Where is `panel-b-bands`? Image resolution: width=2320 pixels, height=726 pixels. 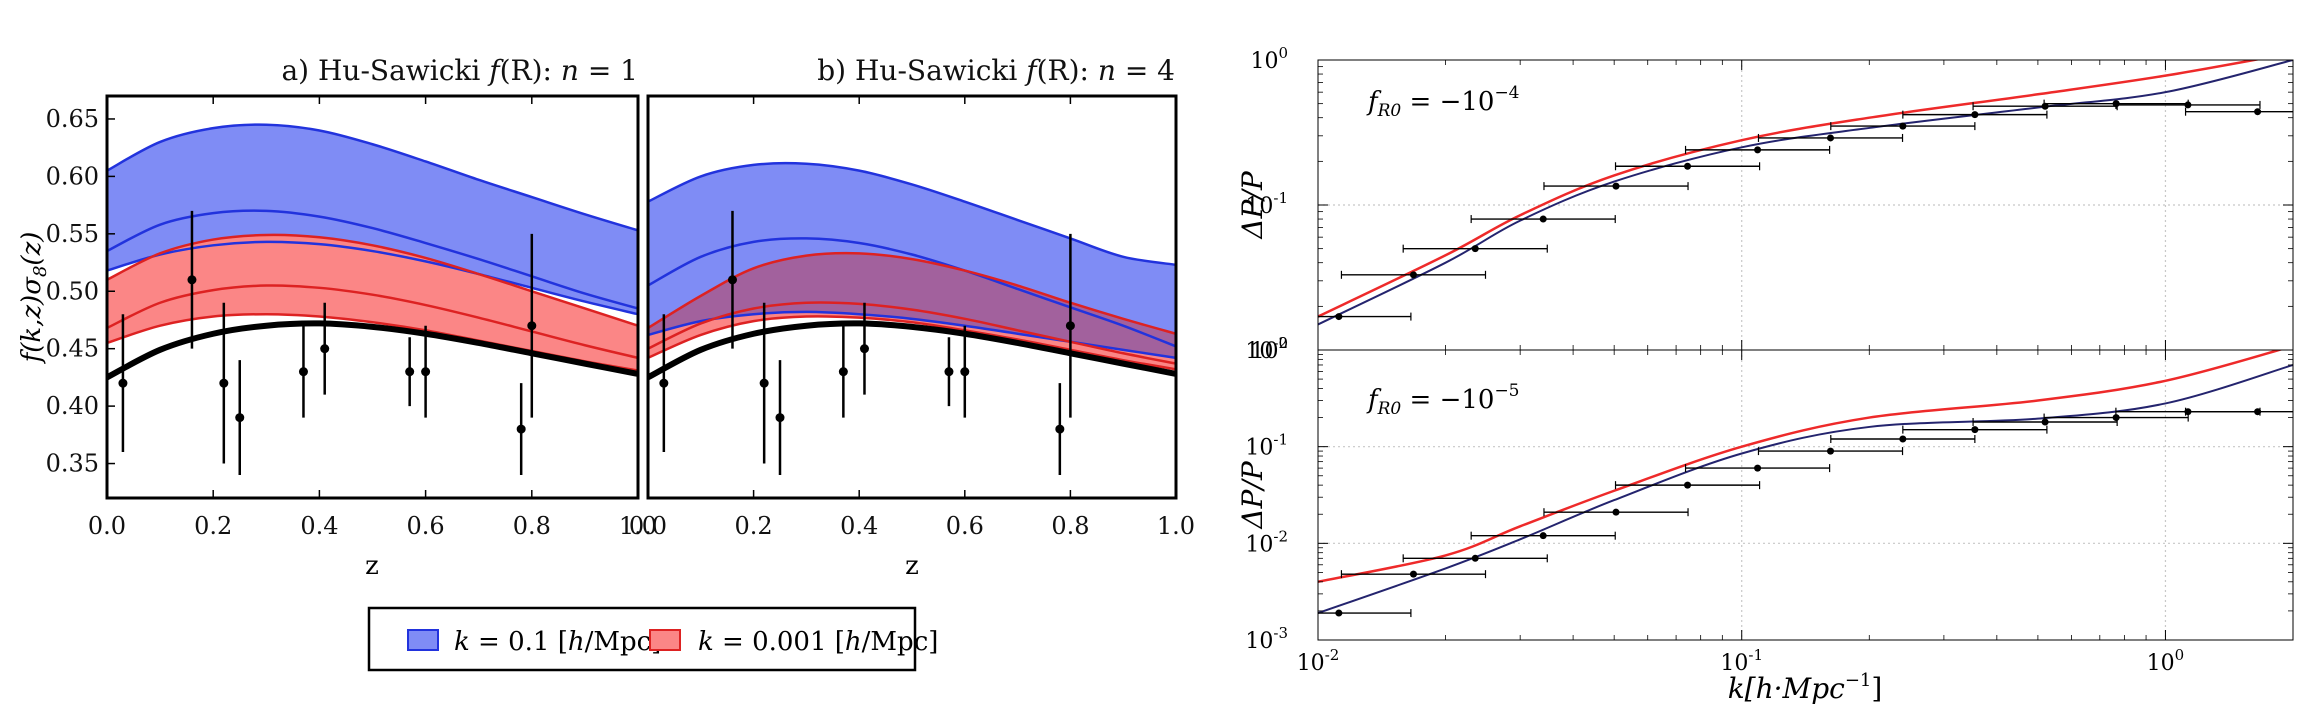
panel-b-bands is located at coordinates (911, 271).